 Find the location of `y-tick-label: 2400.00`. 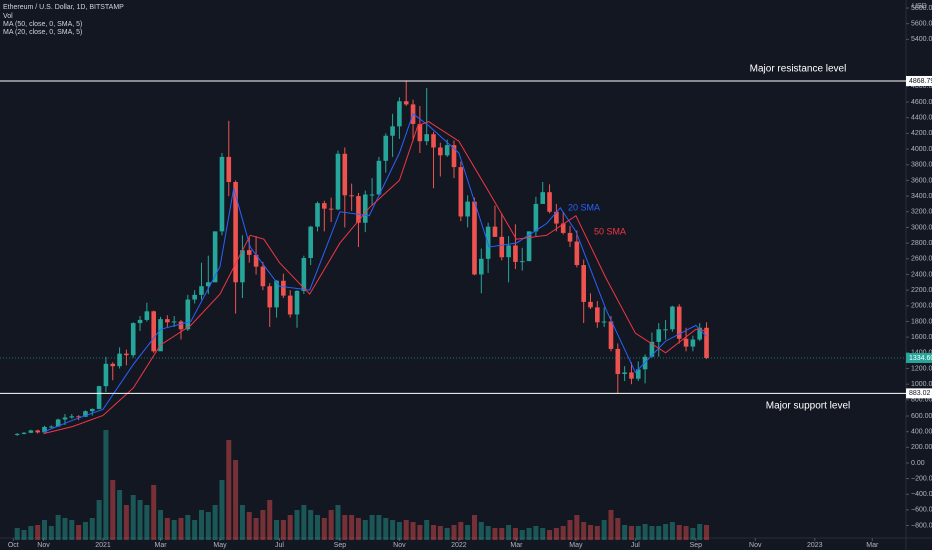

y-tick-label: 2400.00 is located at coordinates (921, 274).